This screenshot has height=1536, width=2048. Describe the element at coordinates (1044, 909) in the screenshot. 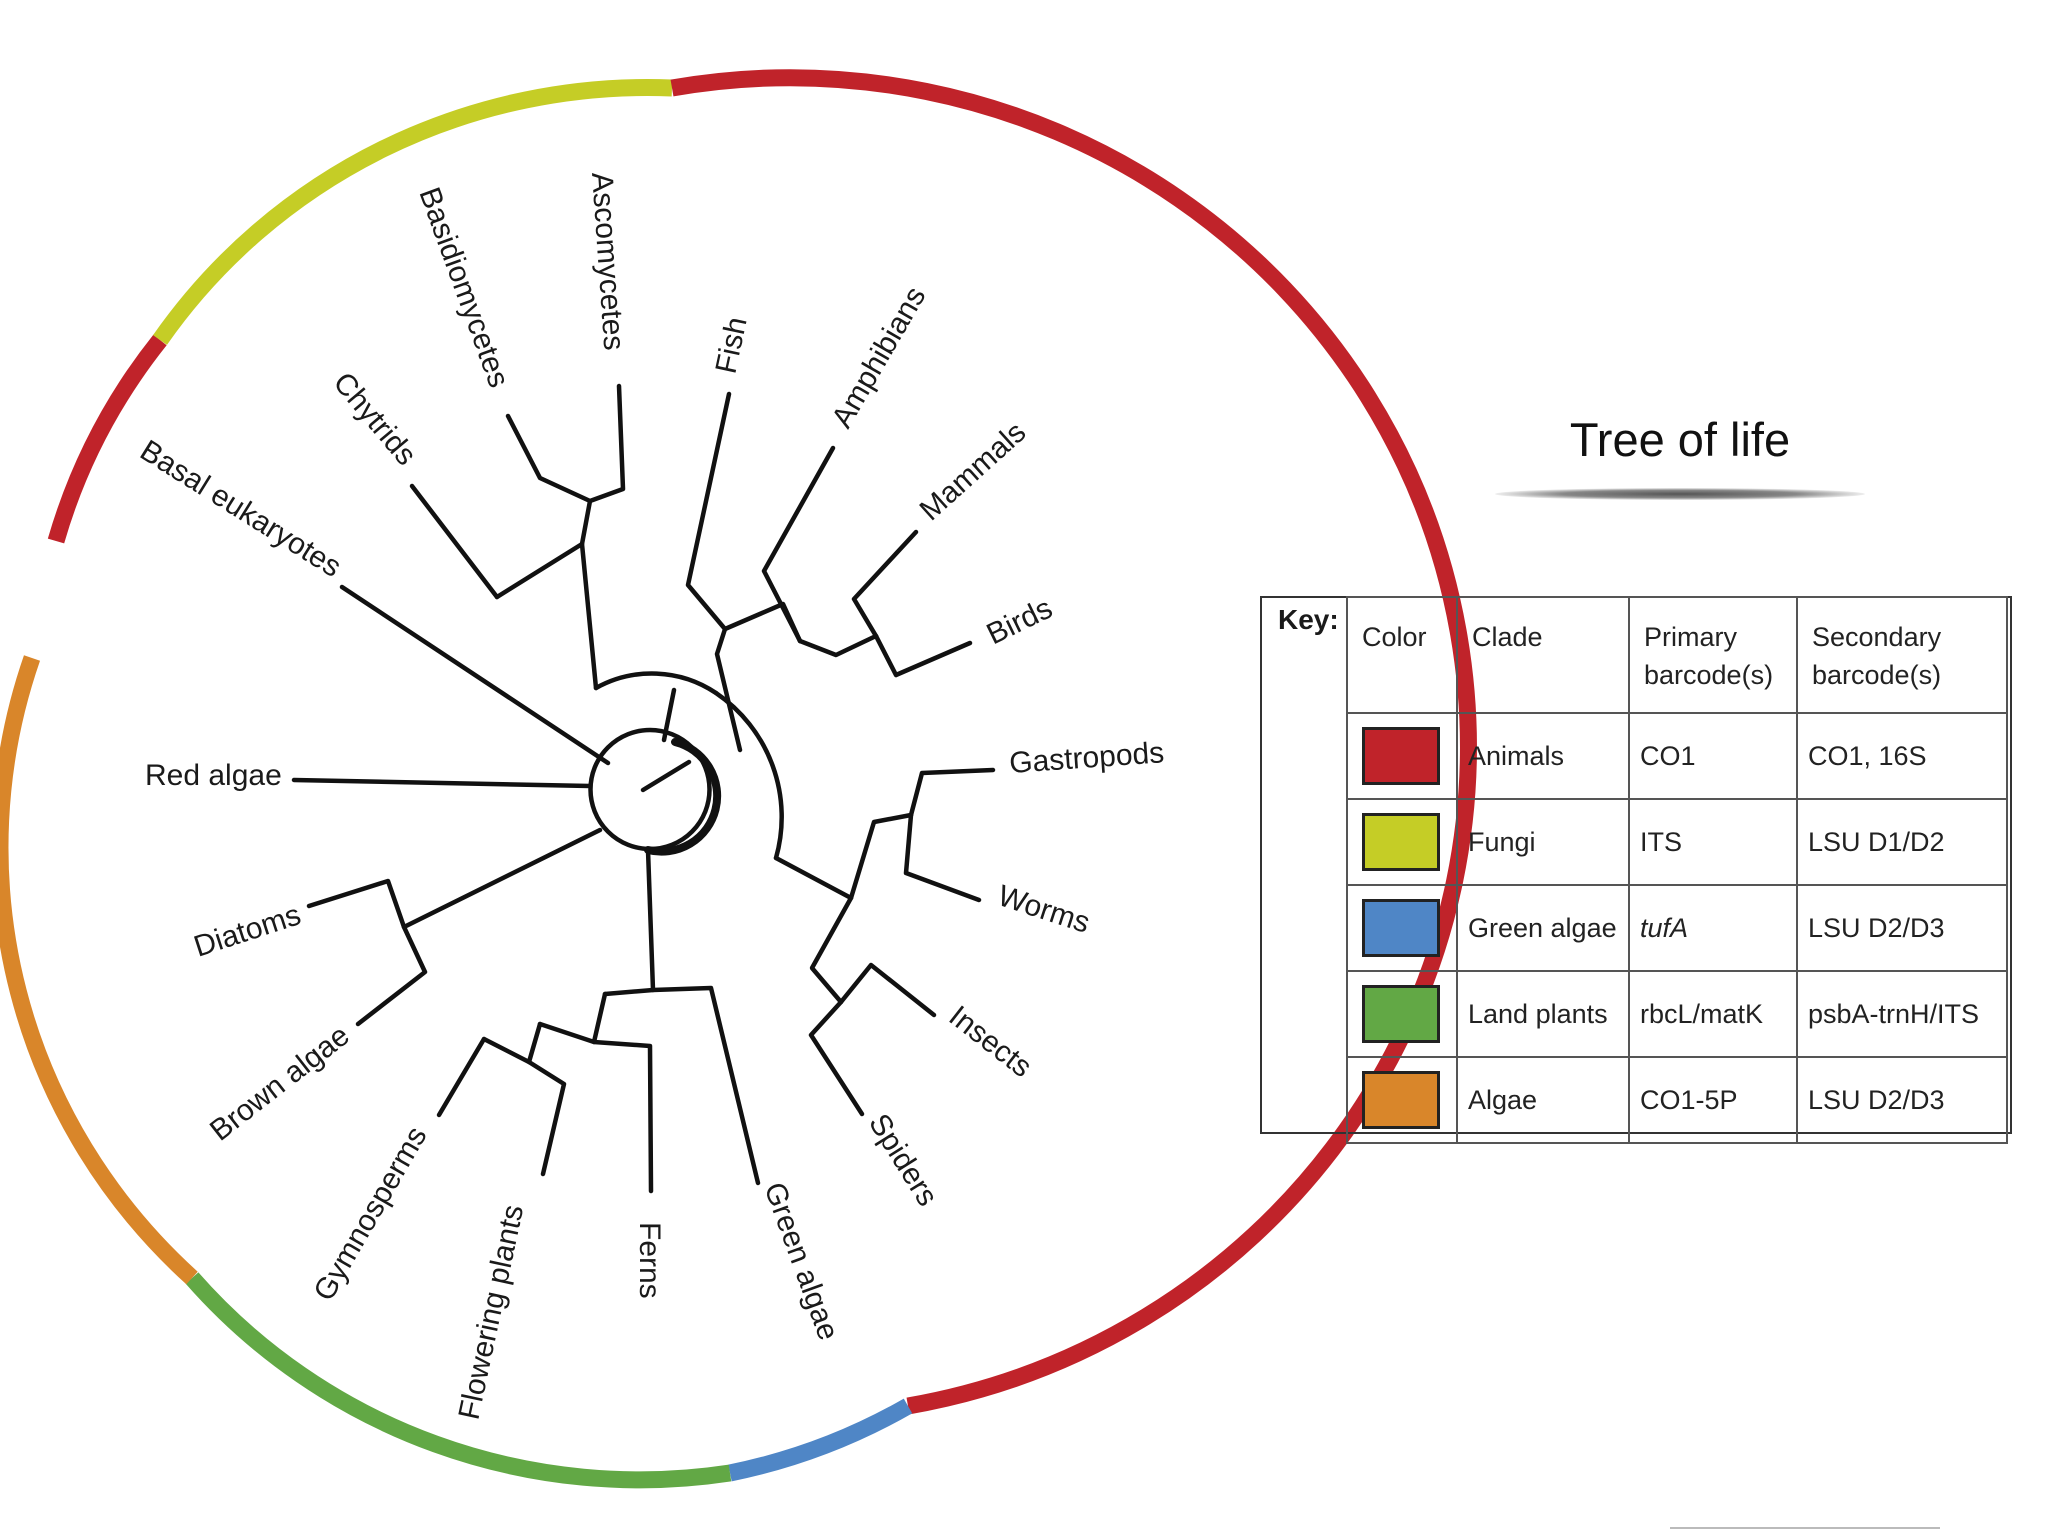

I see `label-worms: Worms` at that location.